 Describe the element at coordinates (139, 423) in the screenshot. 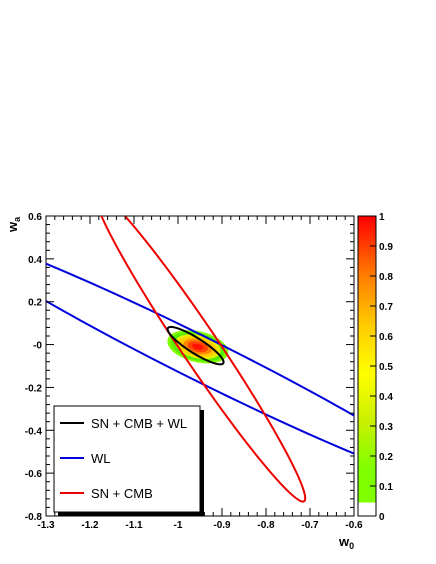

I see `legend-label: SN + CMB + WL` at that location.